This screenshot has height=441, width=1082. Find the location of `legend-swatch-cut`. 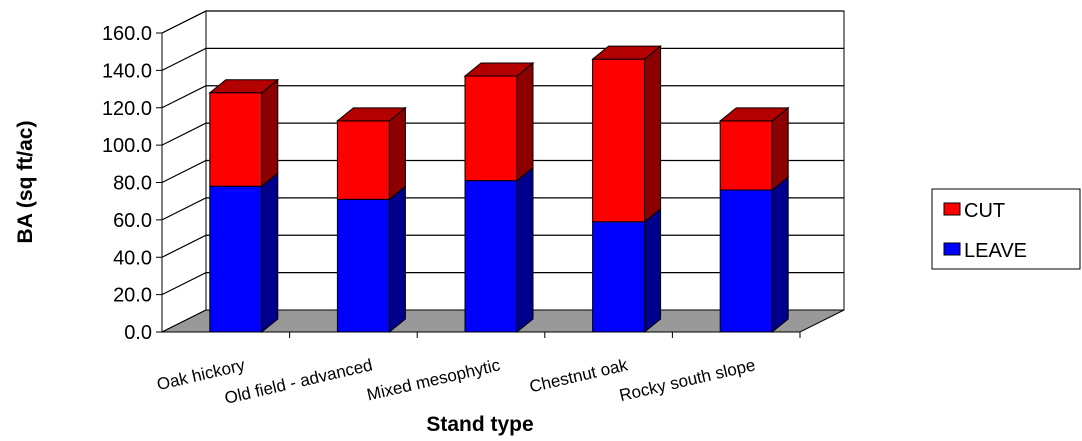

legend-swatch-cut is located at coordinates (952, 209).